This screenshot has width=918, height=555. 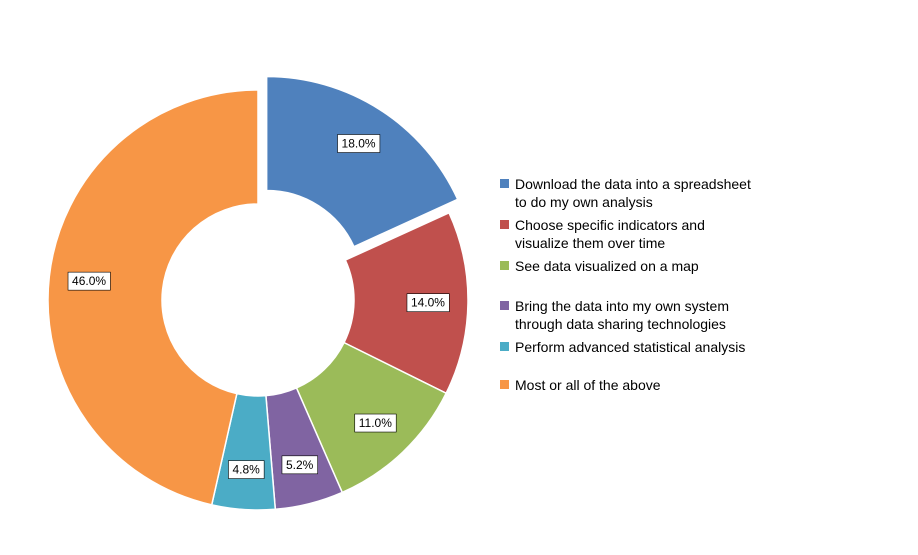 I want to click on data-label-text: 18.0%, so click(x=359, y=144).